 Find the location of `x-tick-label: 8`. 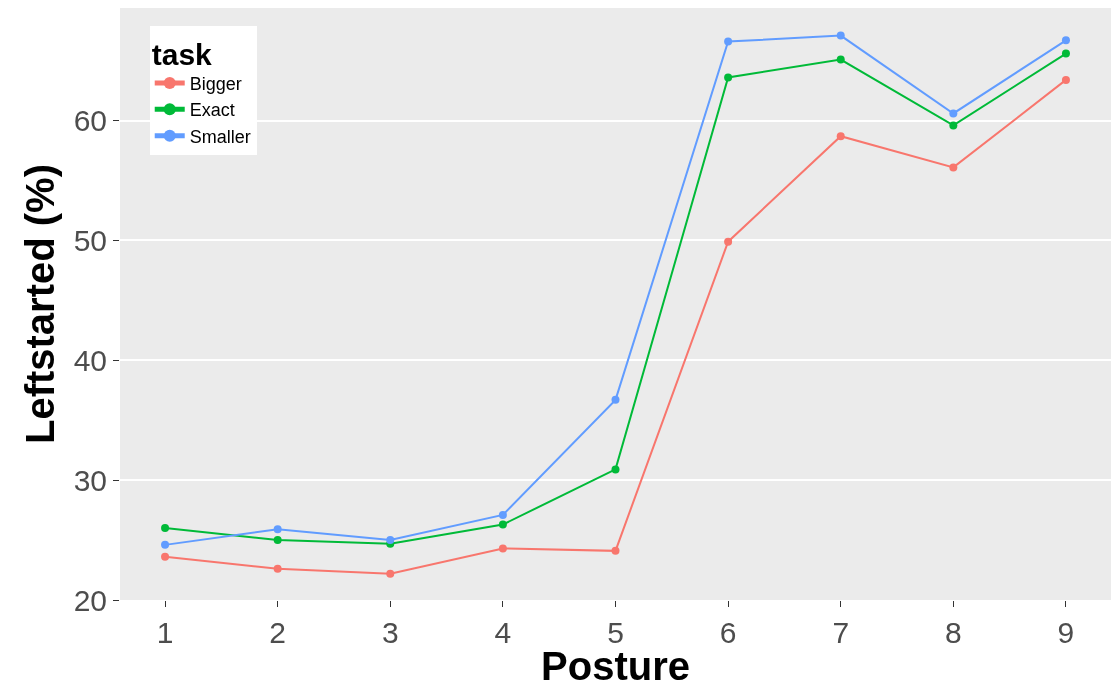

x-tick-label: 8 is located at coordinates (953, 632).